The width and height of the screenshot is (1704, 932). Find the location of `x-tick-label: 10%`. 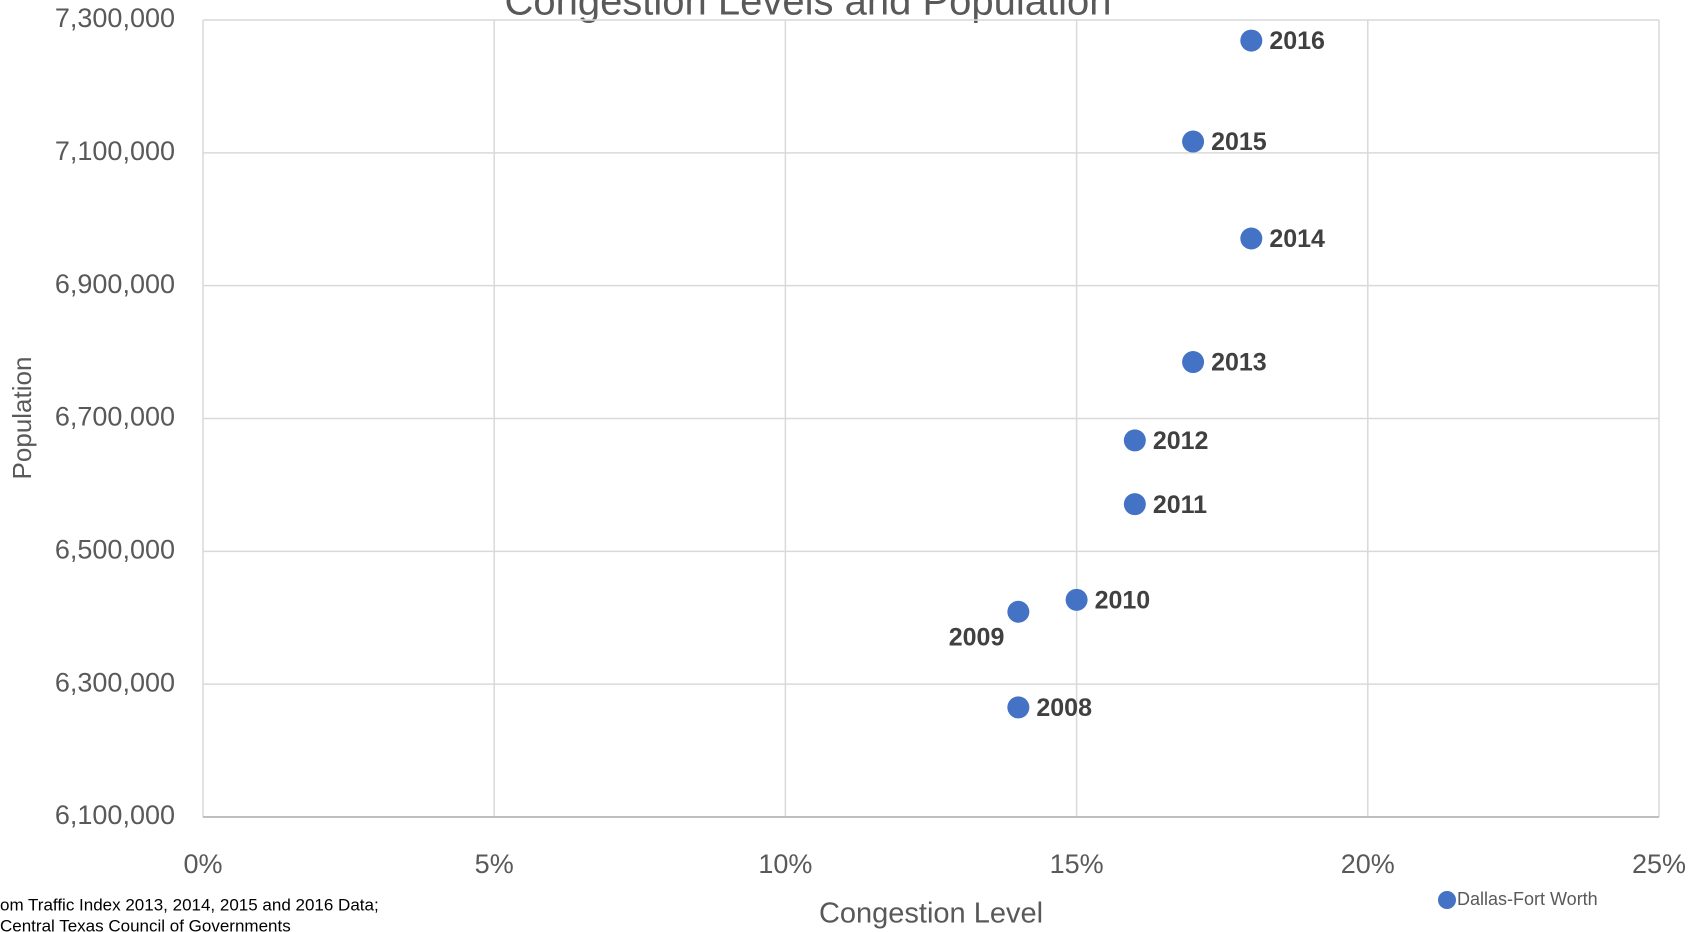

x-tick-label: 10% is located at coordinates (785, 864).